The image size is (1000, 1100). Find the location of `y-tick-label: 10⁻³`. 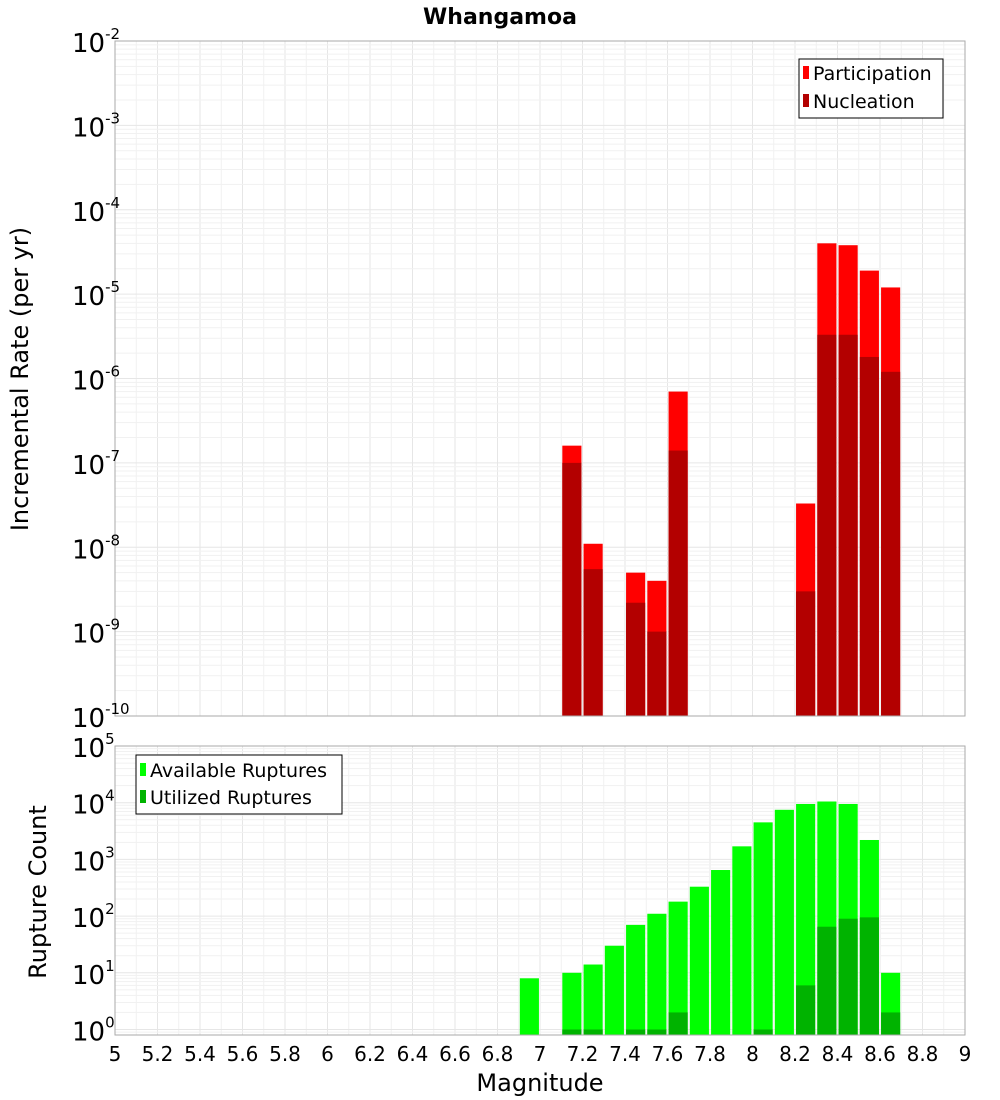

y-tick-label: 10⁻³ is located at coordinates (96, 126).